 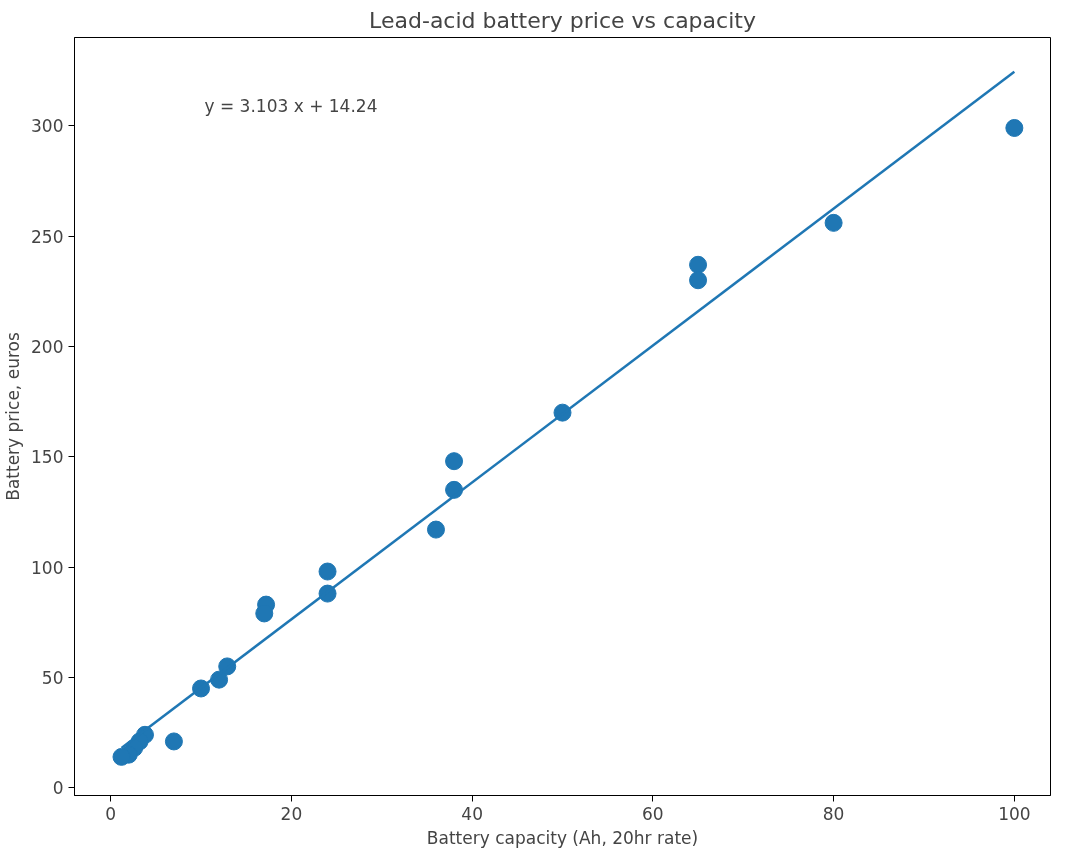 What do you see at coordinates (47, 346) in the screenshot?
I see `y-tick-label: 200` at bounding box center [47, 346].